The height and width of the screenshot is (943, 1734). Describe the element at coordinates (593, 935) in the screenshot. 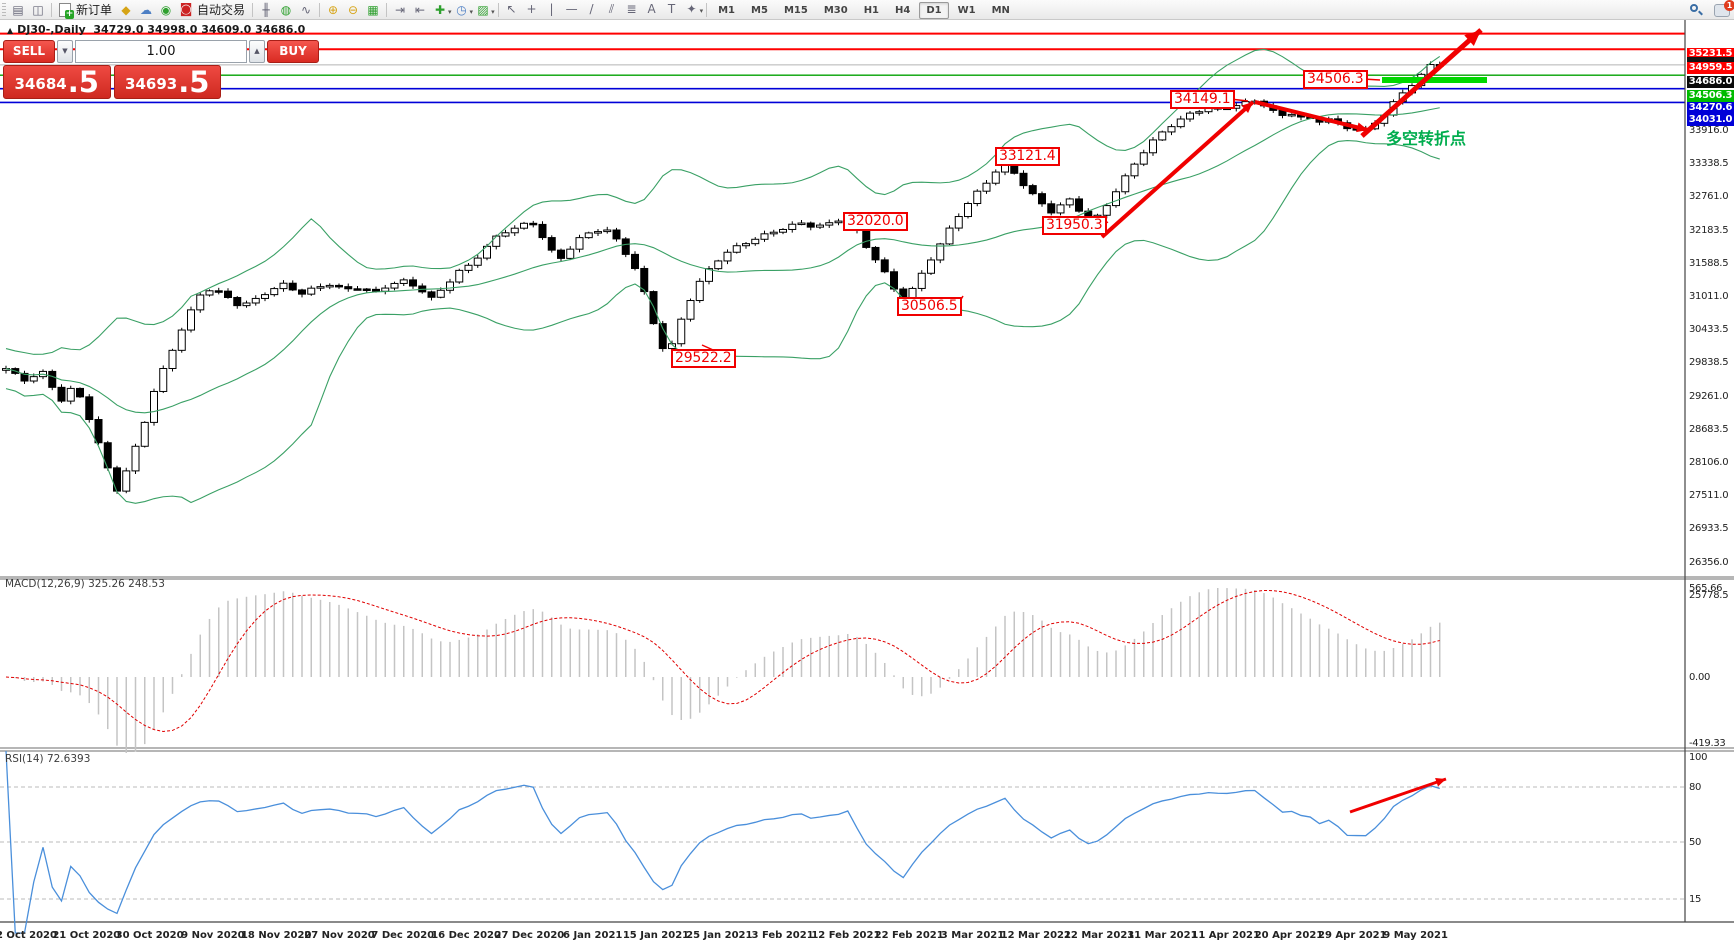

I see `time-axis-label: 6 Jan 2021` at that location.